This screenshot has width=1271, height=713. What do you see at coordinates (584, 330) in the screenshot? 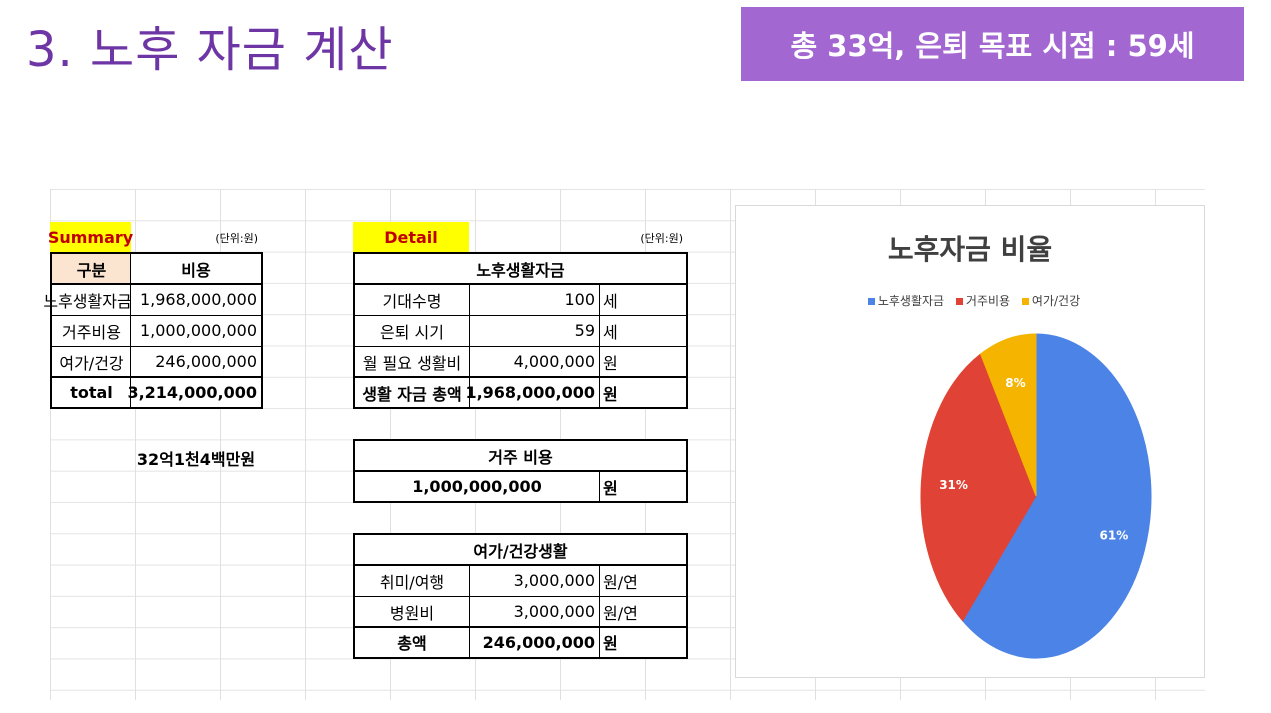
I see `living-row-value: 59` at bounding box center [584, 330].